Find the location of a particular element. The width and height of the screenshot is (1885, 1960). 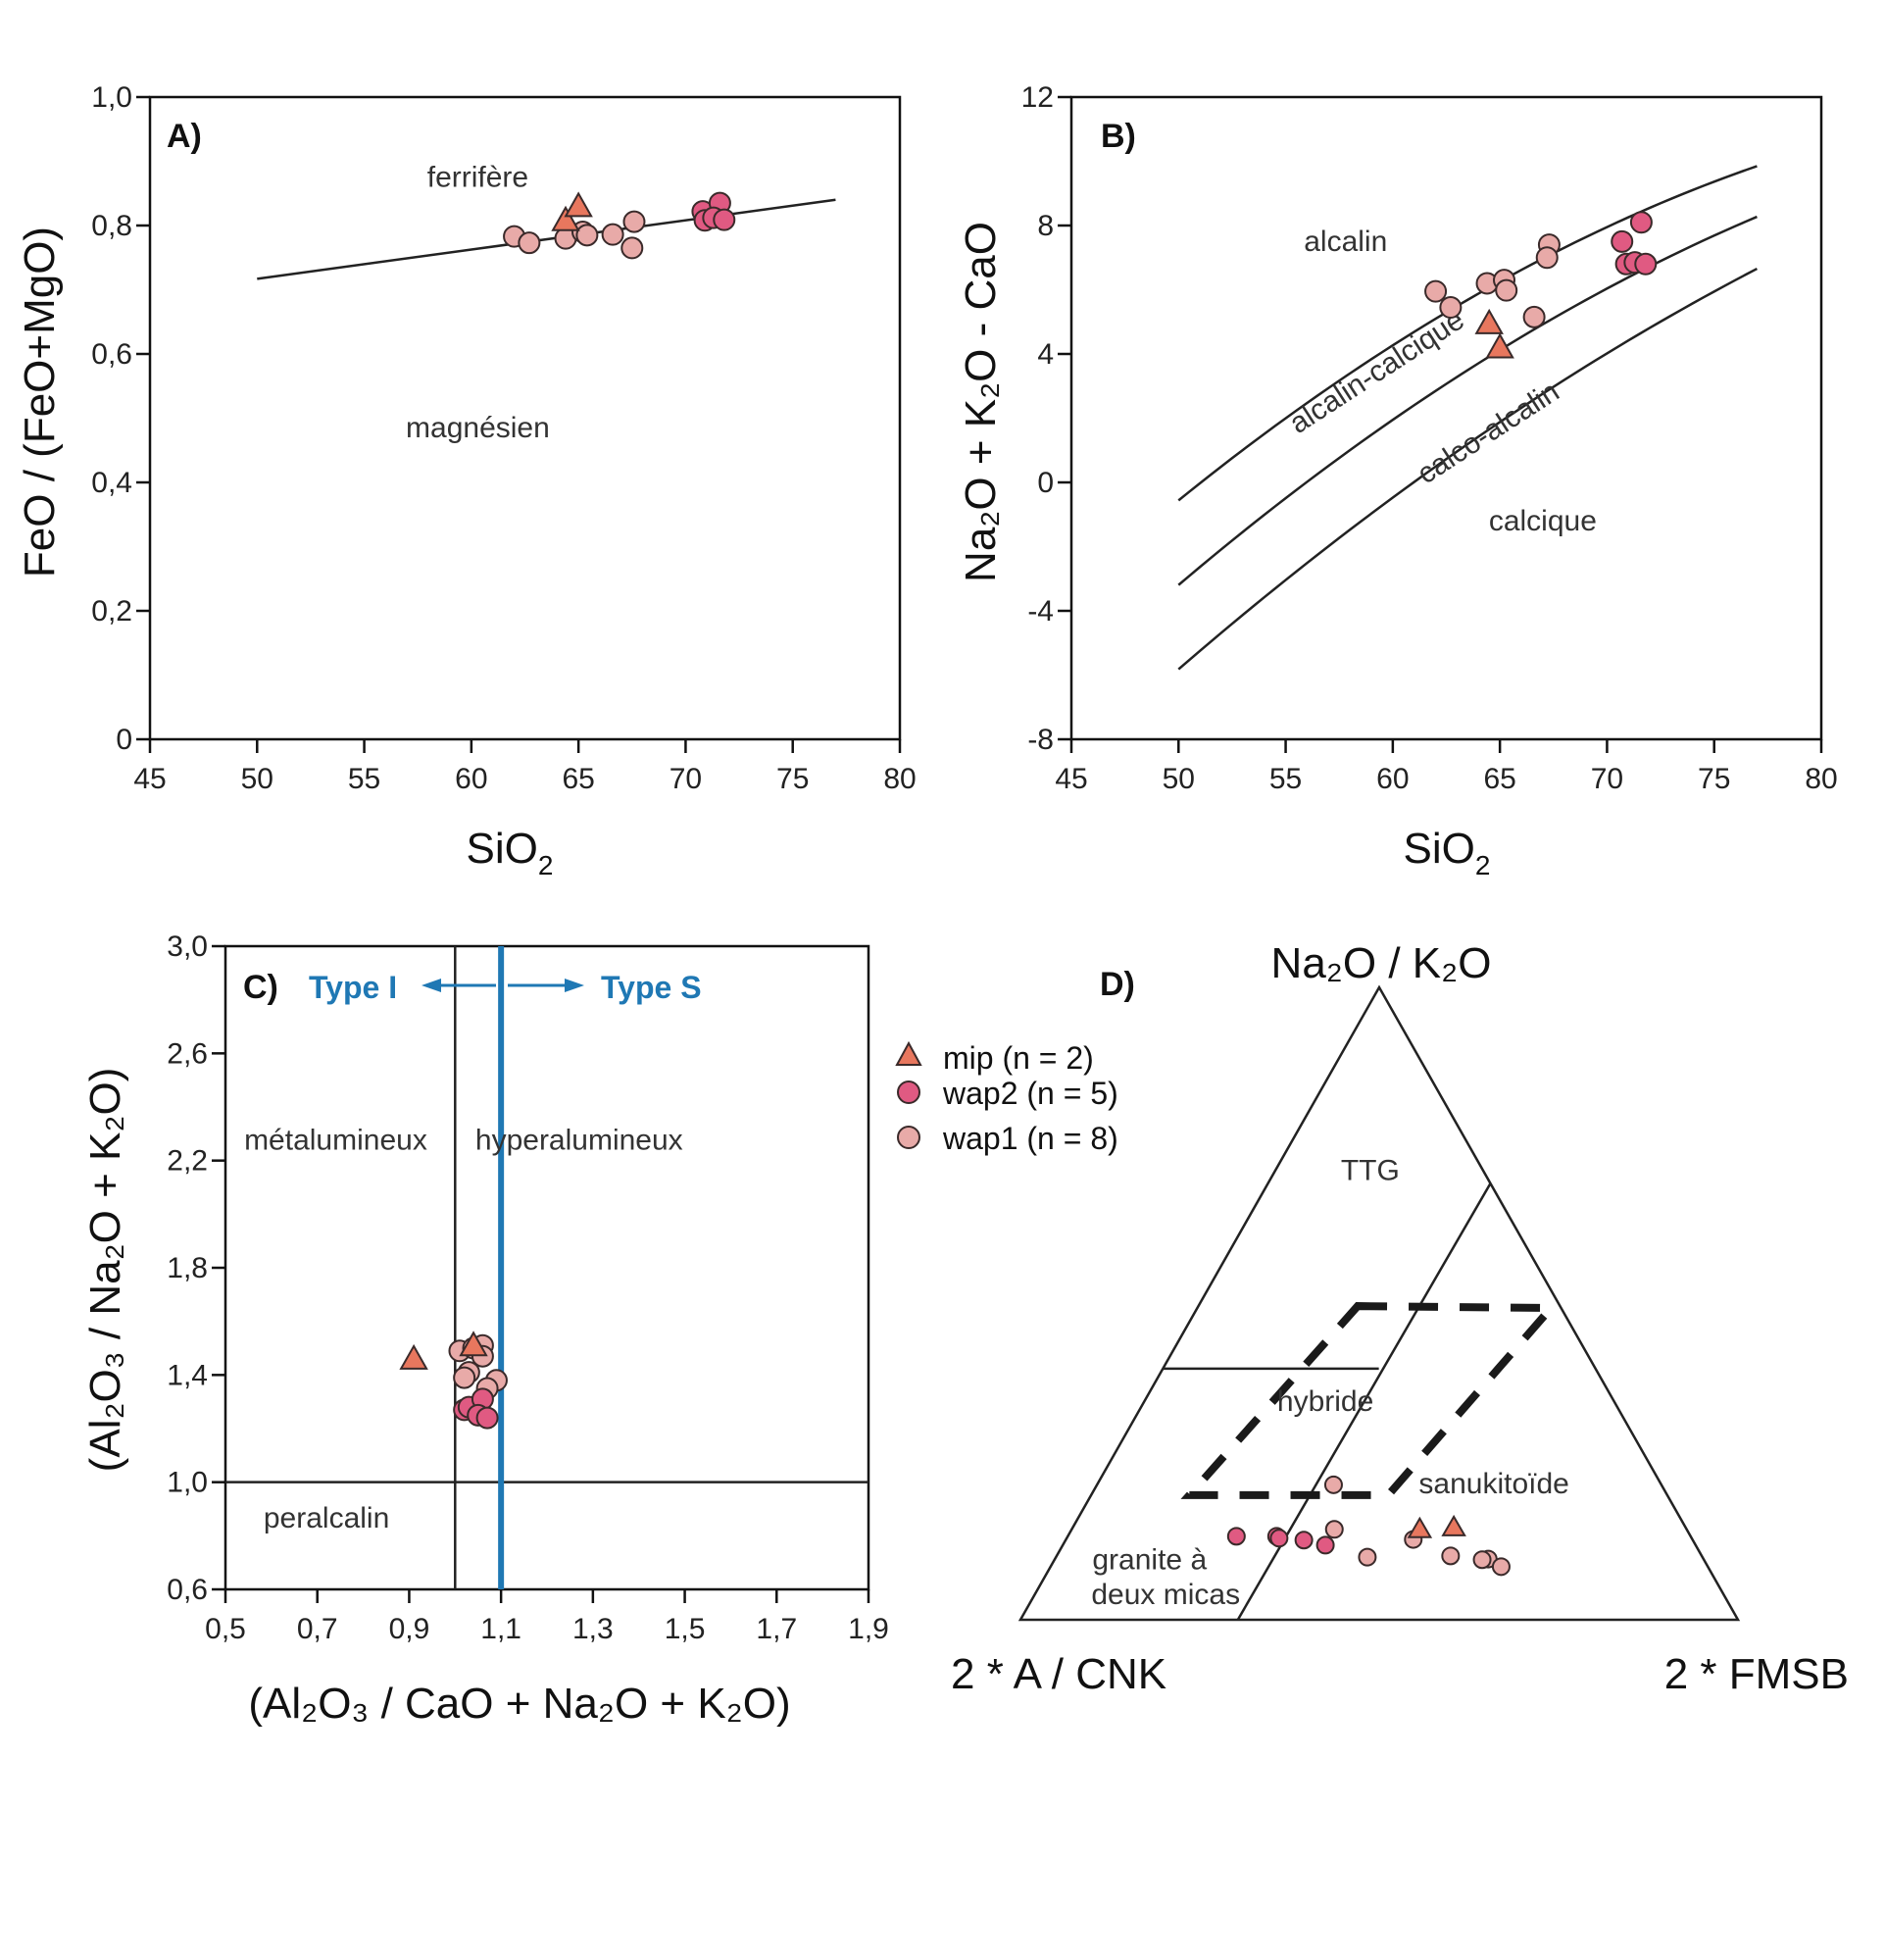

panel-b-y-tick-label: 12 is located at coordinates (1037, 97).